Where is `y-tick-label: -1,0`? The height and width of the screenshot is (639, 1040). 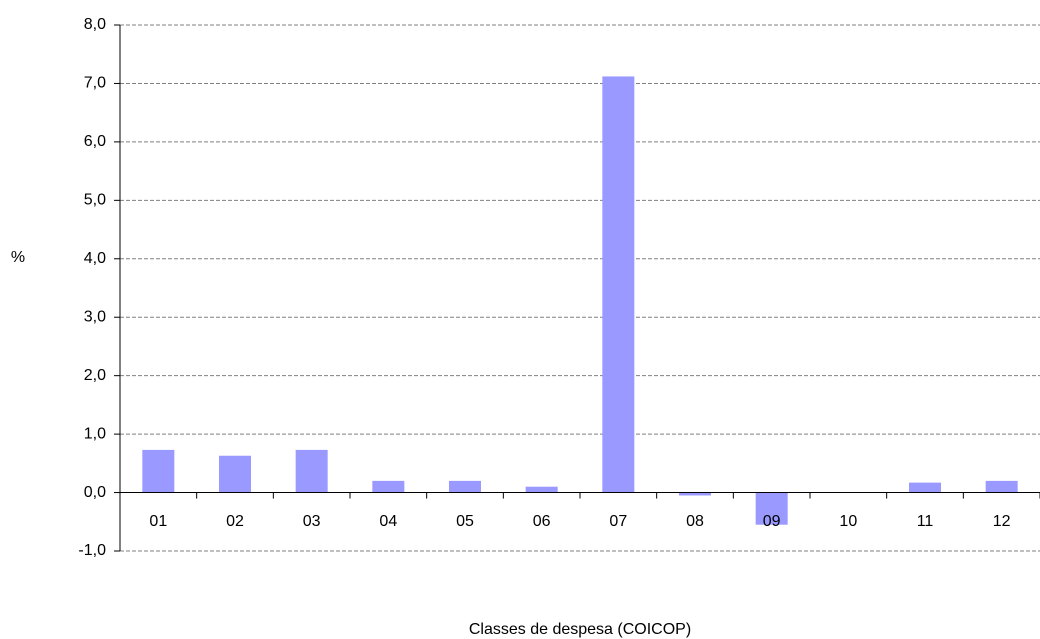 y-tick-label: -1,0 is located at coordinates (92, 550).